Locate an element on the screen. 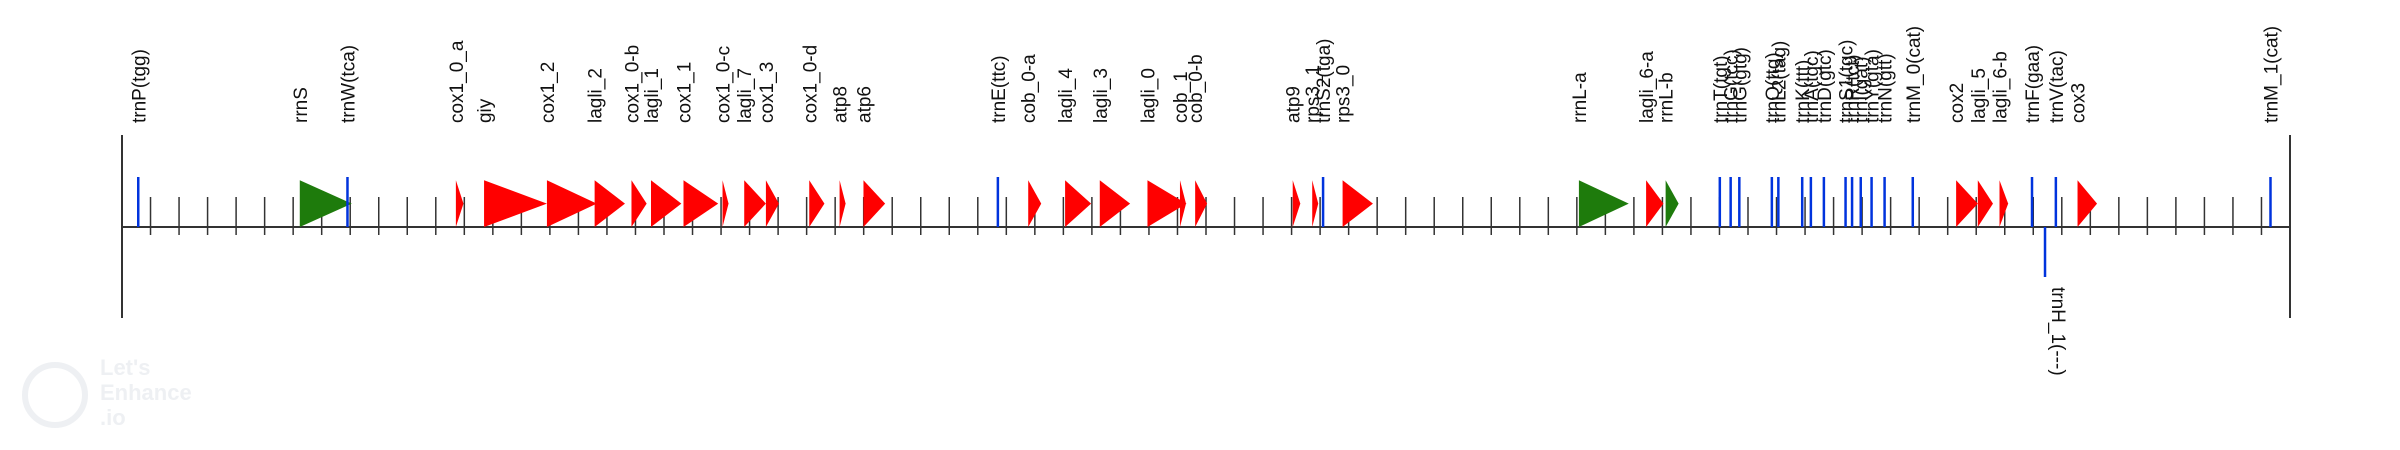  feature-label-trng-tcc: trnG(tcc) is located at coordinates (1732, 86).